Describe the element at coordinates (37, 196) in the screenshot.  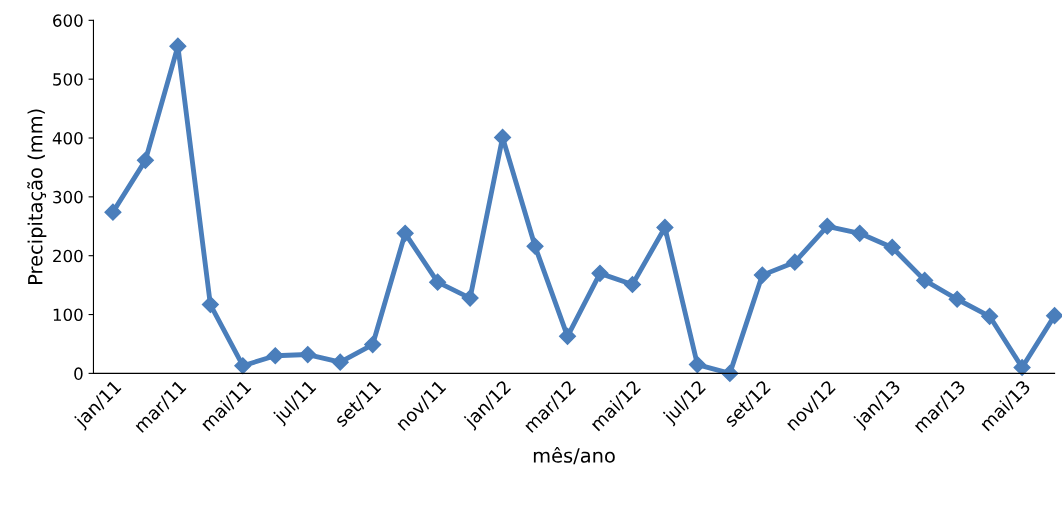
I see `y-axis-title: Precipitação (mm)` at that location.